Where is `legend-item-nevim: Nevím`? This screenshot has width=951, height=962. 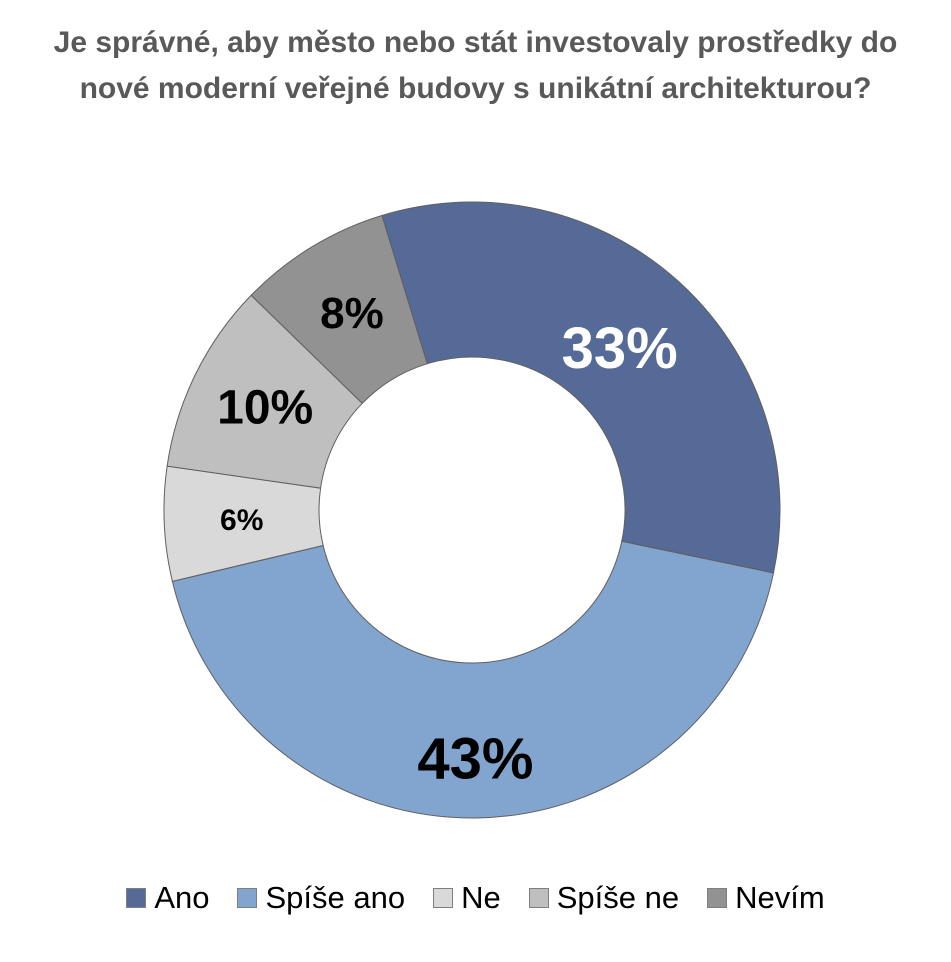
legend-item-nevim: Nevím is located at coordinates (766, 898).